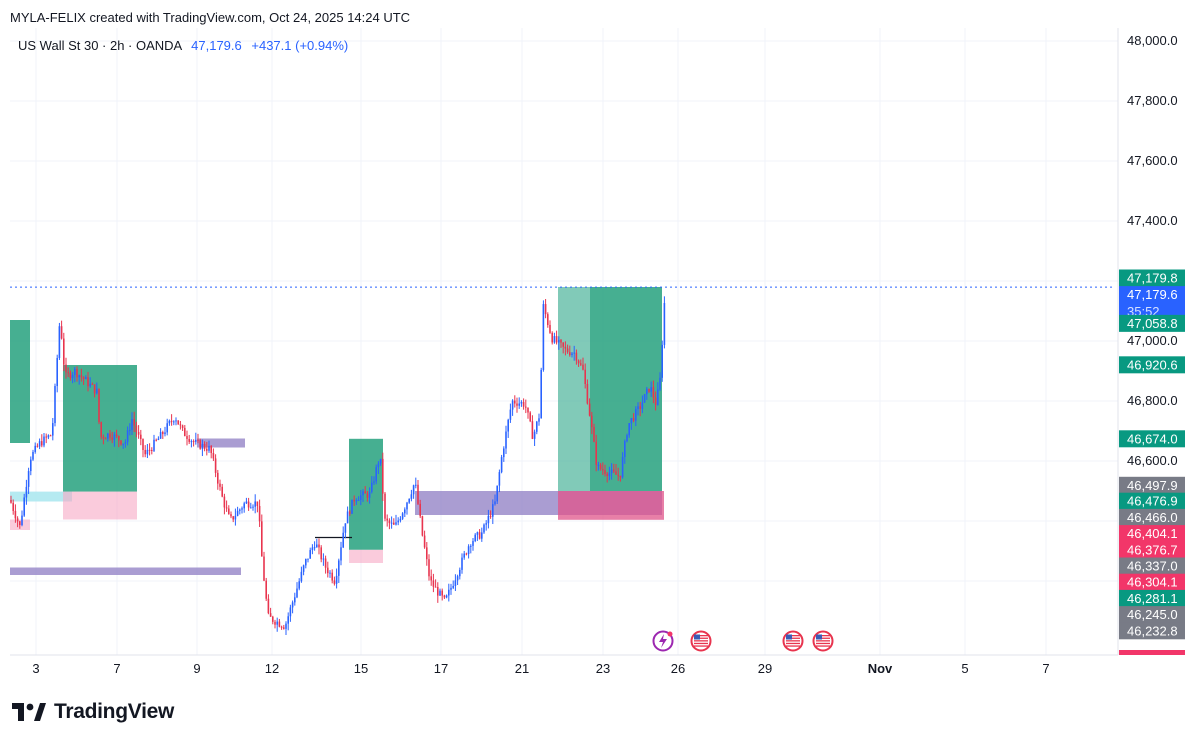 This screenshot has width=1200, height=742. What do you see at coordinates (1152, 220) in the screenshot?
I see `y-tick-label: 47,400.0` at bounding box center [1152, 220].